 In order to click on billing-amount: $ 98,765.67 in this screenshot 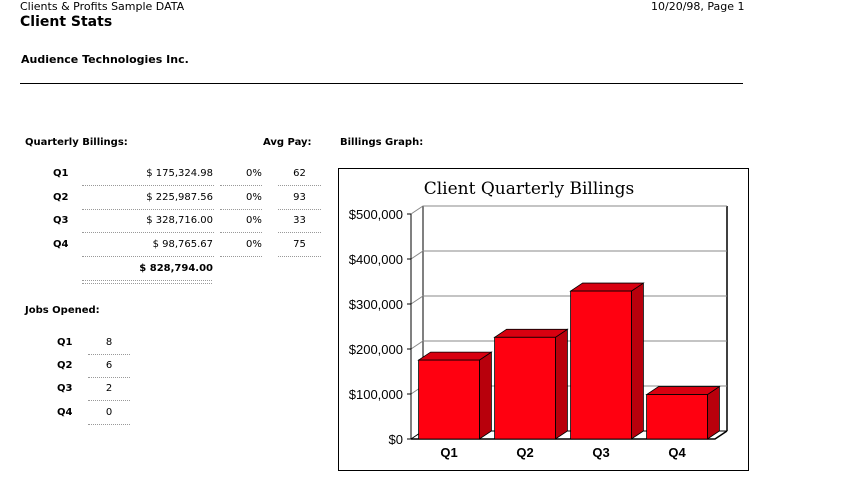, I will do `click(182, 244)`.